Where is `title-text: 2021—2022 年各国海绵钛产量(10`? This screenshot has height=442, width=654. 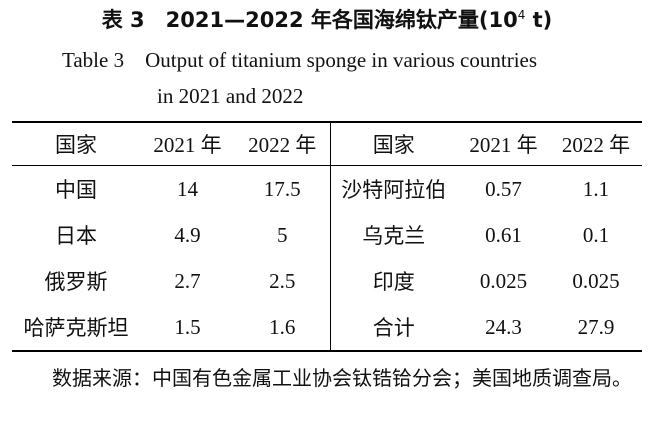 title-text: 2021—2022 年各国海绵钛产量(10 is located at coordinates (341, 20).